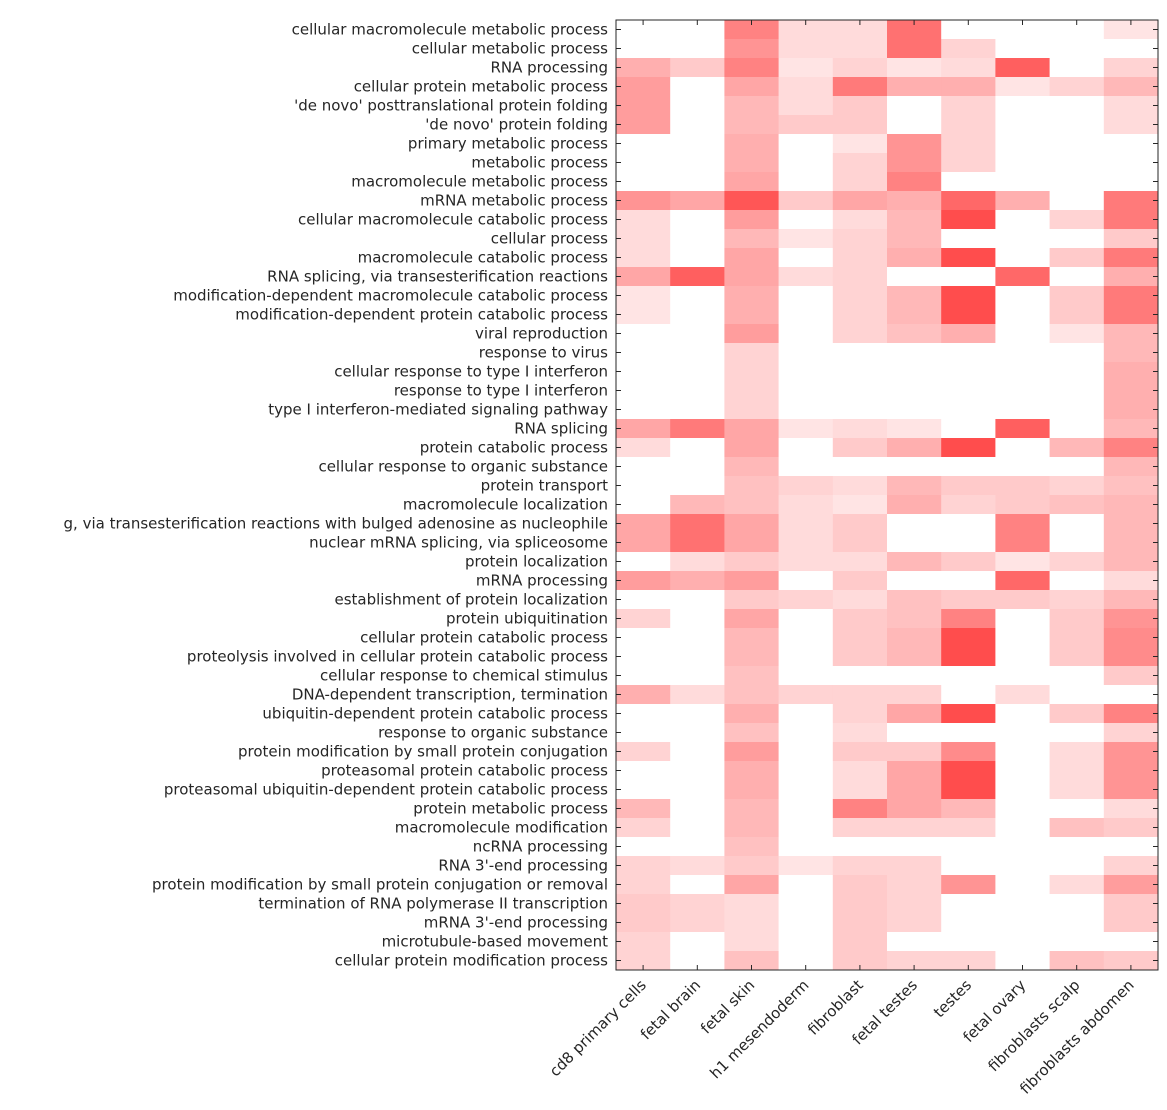 The width and height of the screenshot is (1167, 1110). Describe the element at coordinates (598, 1028) in the screenshot. I see `column-label: cd8 primary cells` at that location.